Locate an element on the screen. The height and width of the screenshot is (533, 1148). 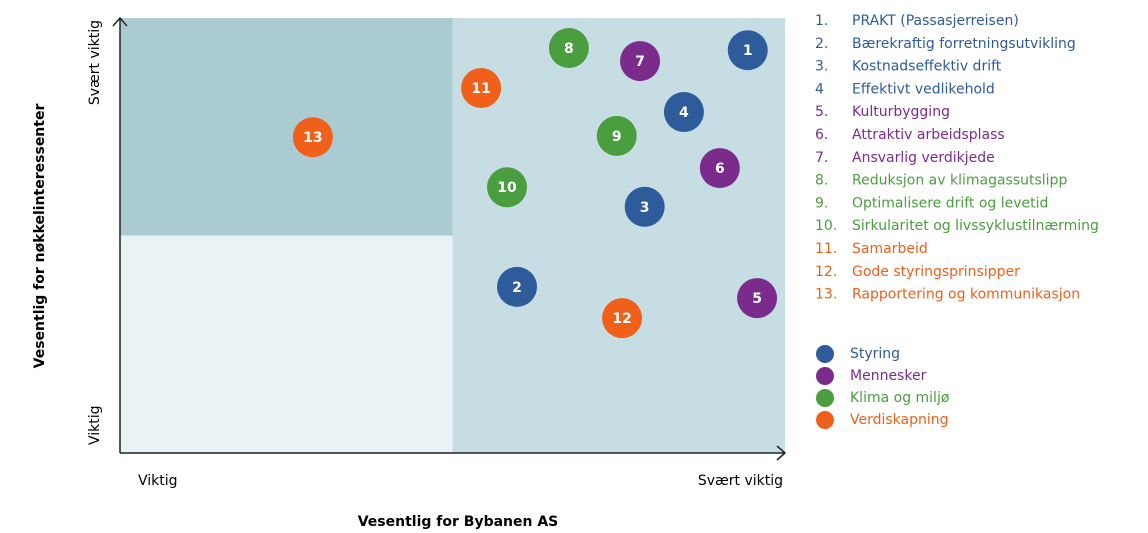
item-number: 6. is located at coordinates (821, 135).